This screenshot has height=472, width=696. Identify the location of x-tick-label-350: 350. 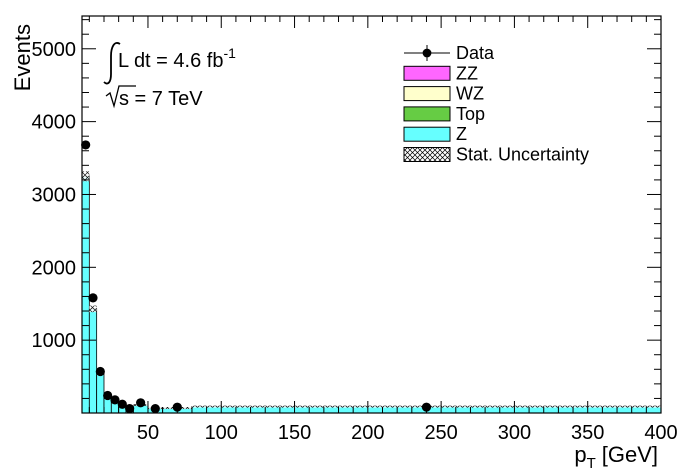
(587, 433).